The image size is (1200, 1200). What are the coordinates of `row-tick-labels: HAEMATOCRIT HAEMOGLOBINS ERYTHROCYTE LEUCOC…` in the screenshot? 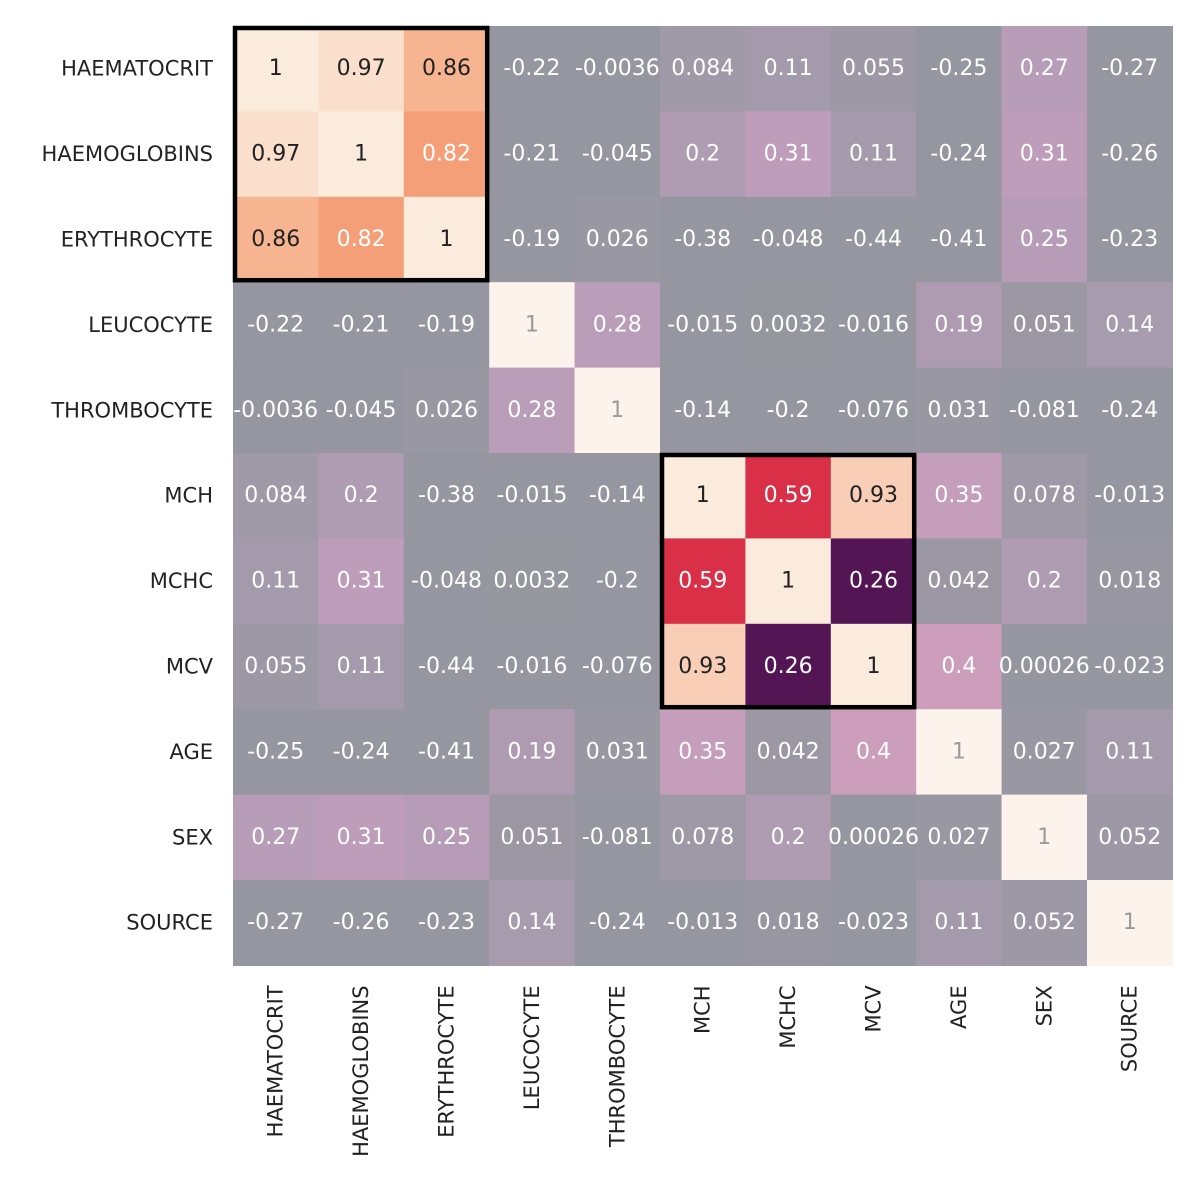 It's located at (128, 496).